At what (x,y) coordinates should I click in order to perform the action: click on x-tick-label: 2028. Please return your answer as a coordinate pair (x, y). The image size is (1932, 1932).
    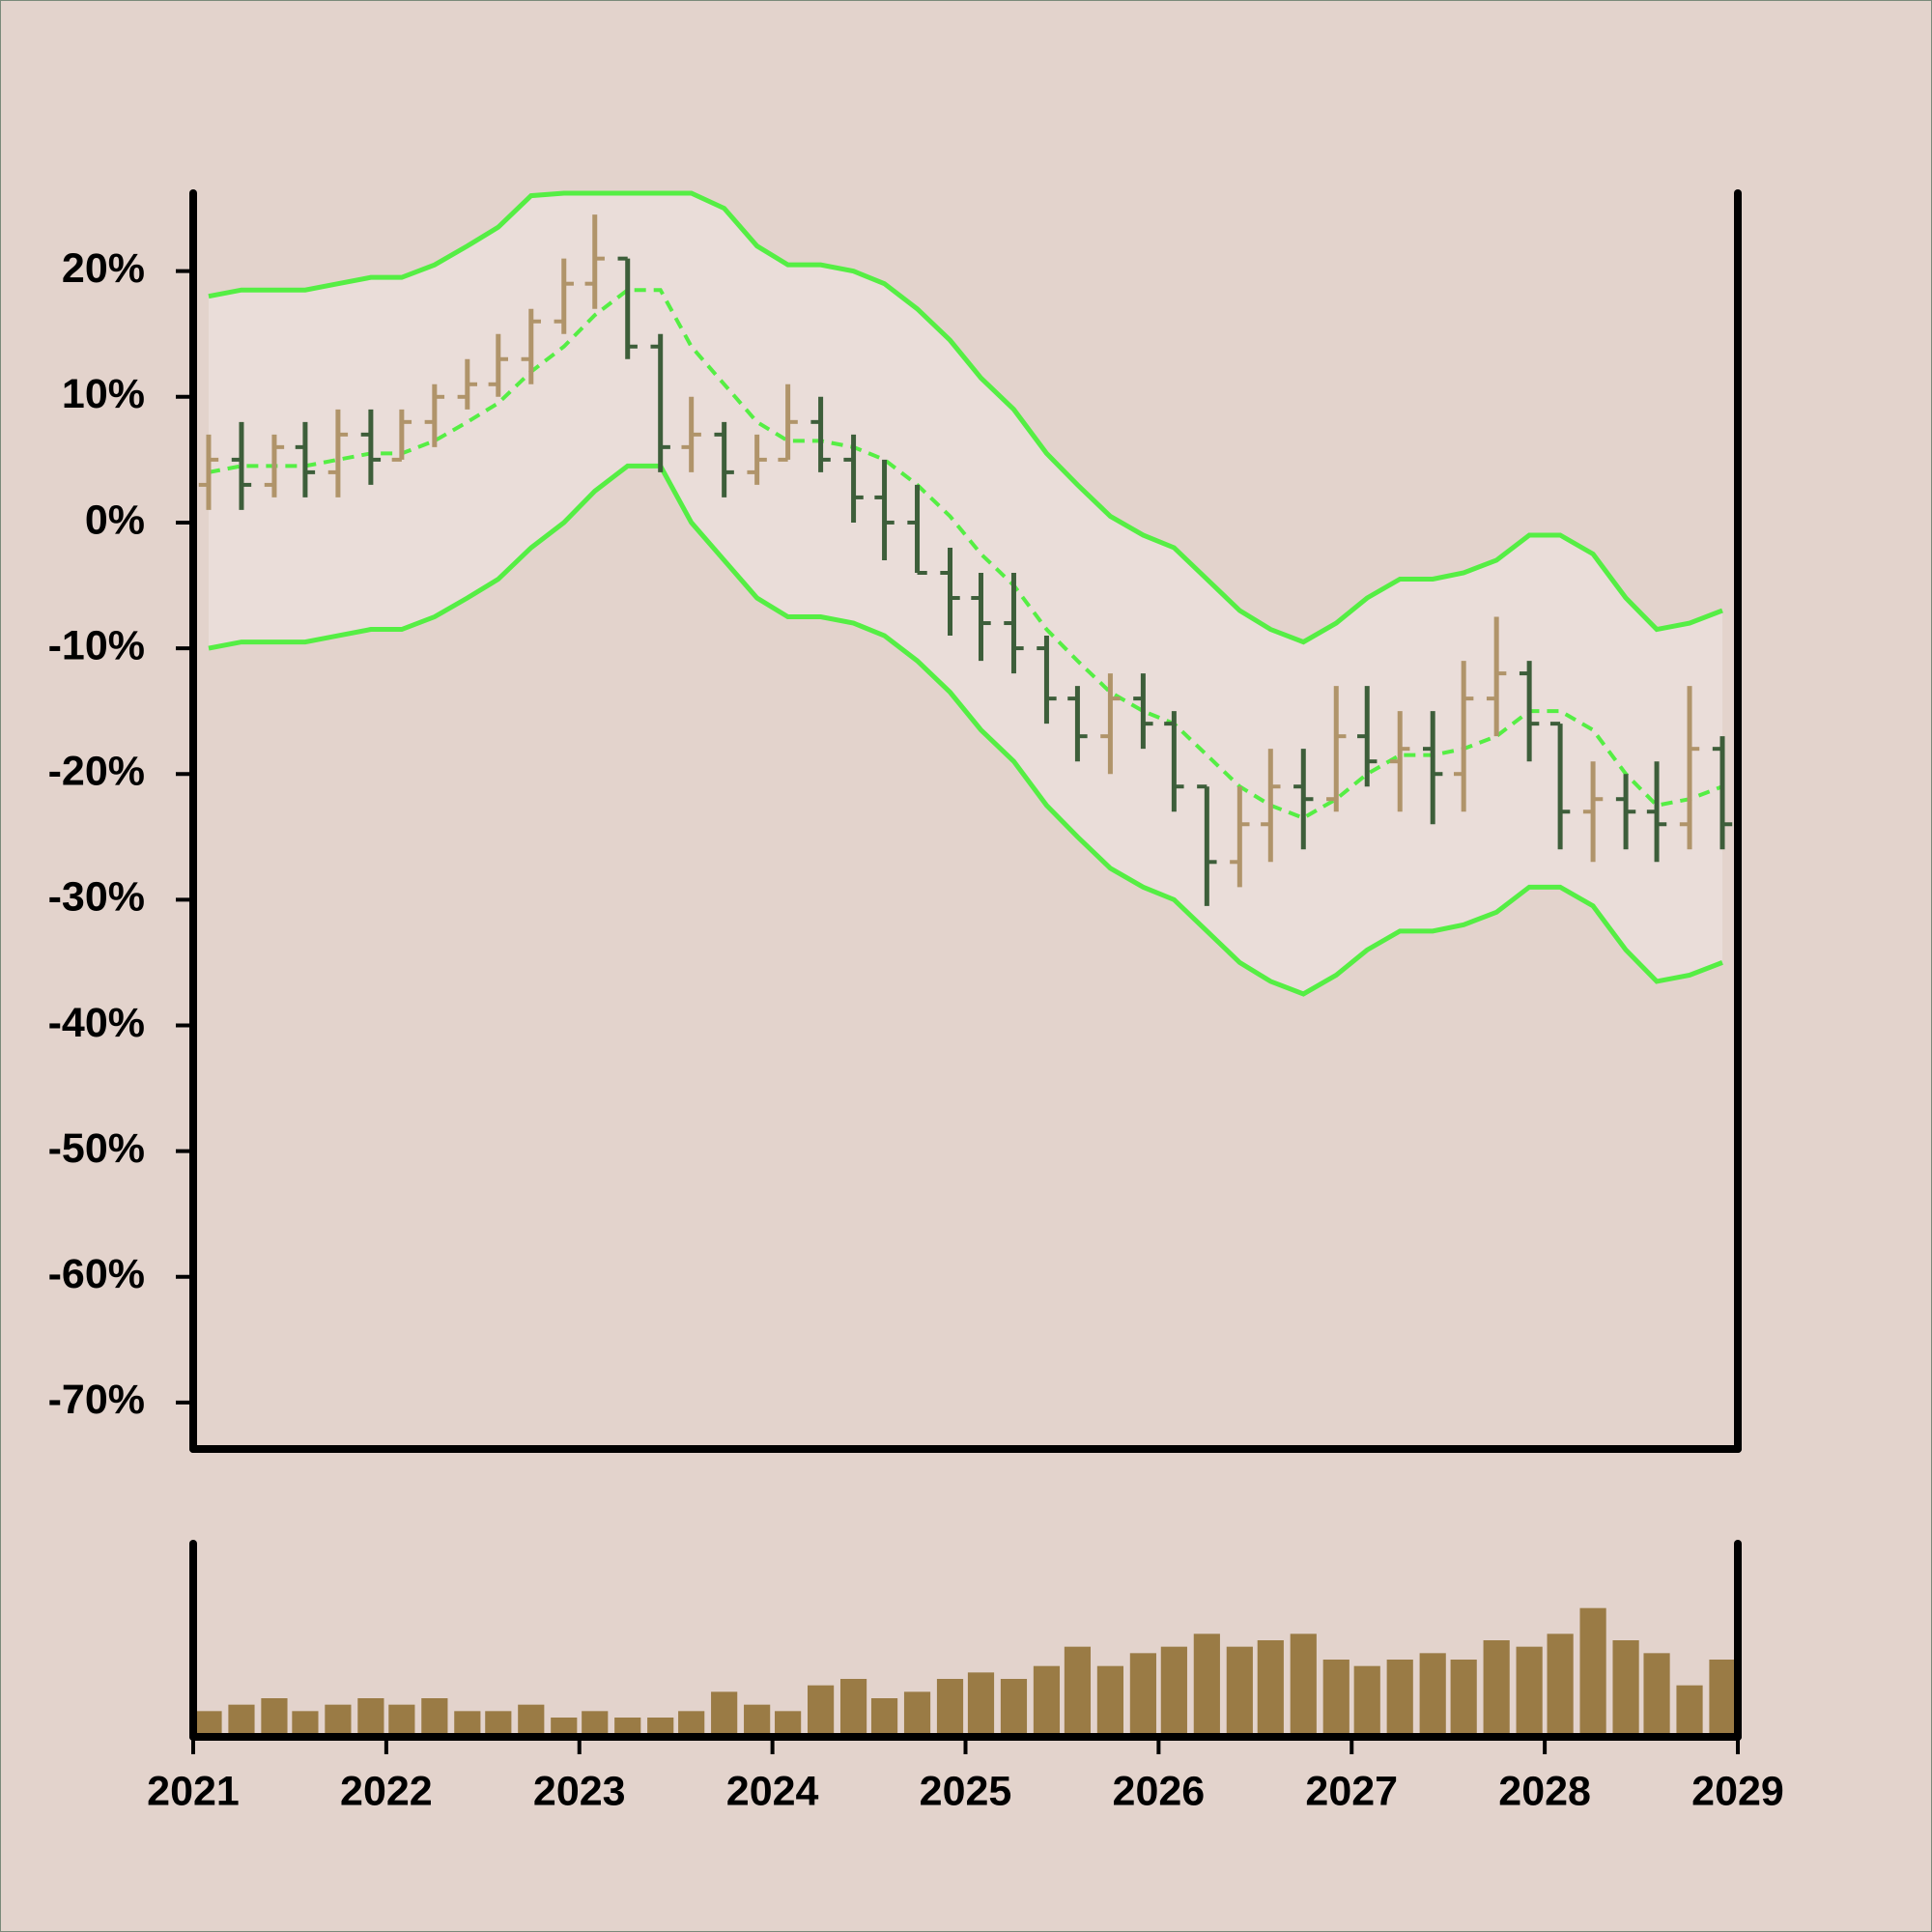
    Looking at the image, I should click on (1544, 1791).